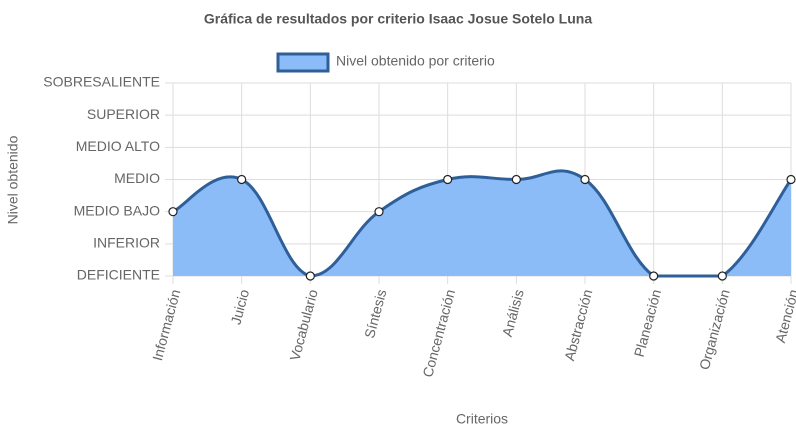 The image size is (796, 435). I want to click on x-tick-label: Abstracción, so click(578, 325).